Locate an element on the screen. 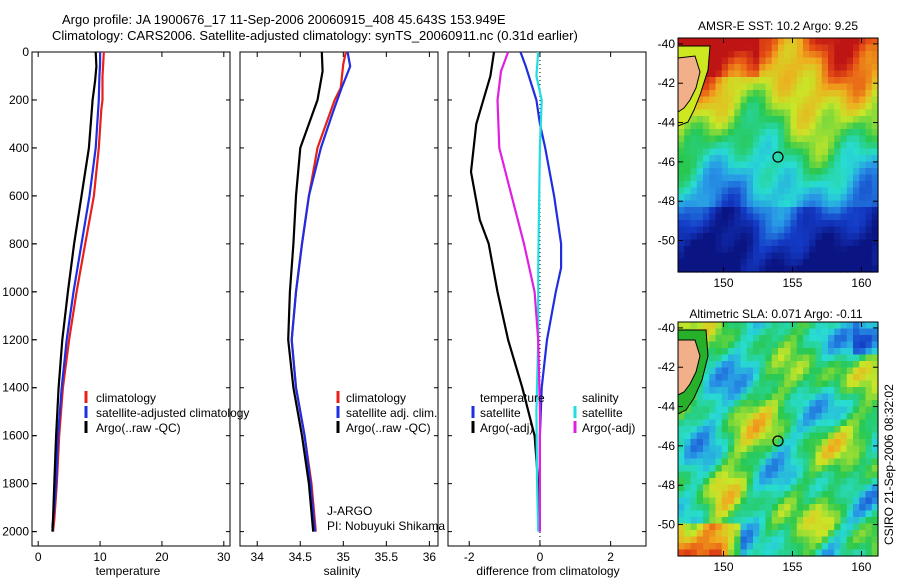 Image resolution: width=900 pixels, height=580 pixels. map-x-tick-label: 150 is located at coordinates (724, 283).